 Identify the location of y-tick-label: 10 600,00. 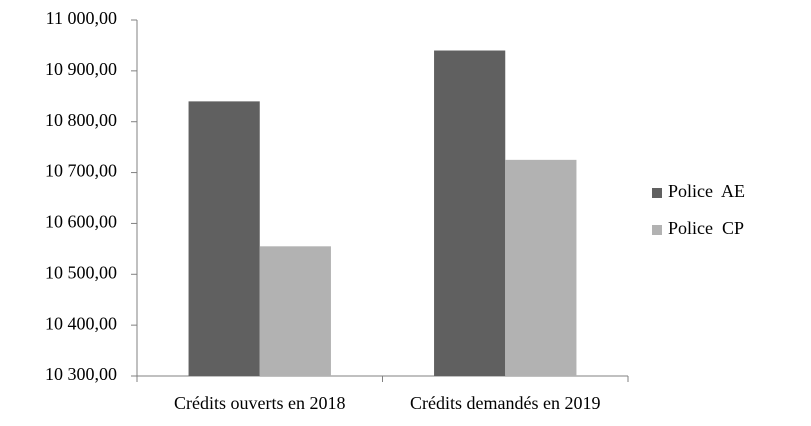
(81, 222).